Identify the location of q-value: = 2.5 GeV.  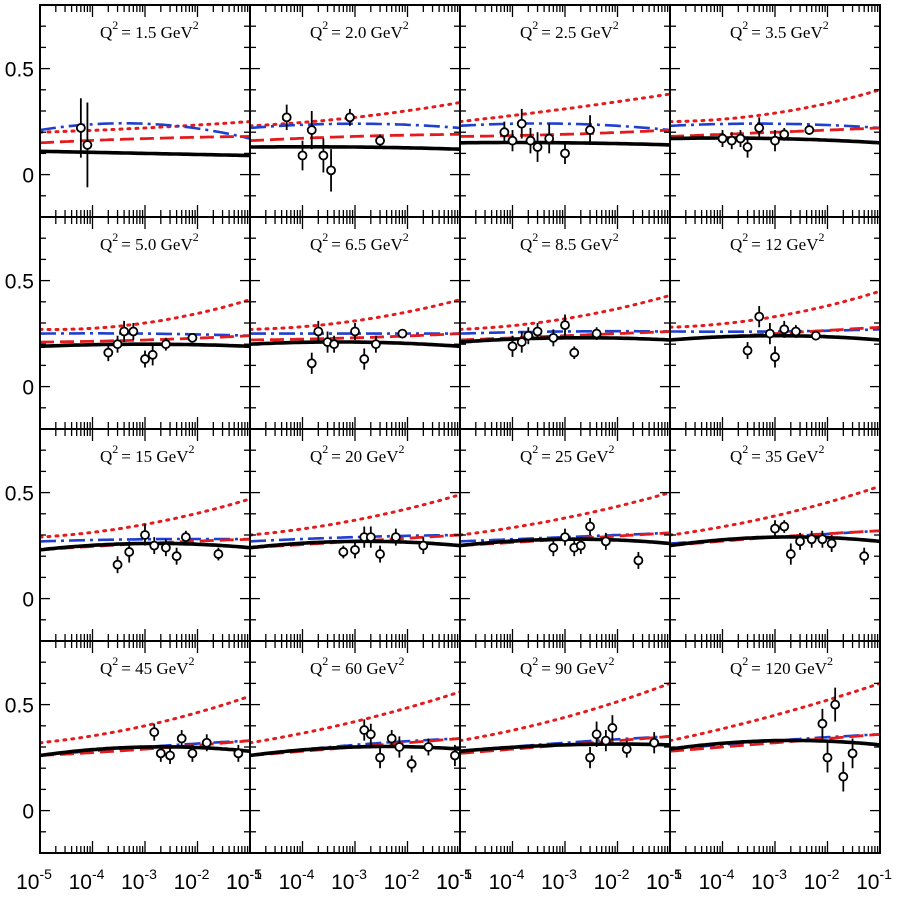
(577, 32).